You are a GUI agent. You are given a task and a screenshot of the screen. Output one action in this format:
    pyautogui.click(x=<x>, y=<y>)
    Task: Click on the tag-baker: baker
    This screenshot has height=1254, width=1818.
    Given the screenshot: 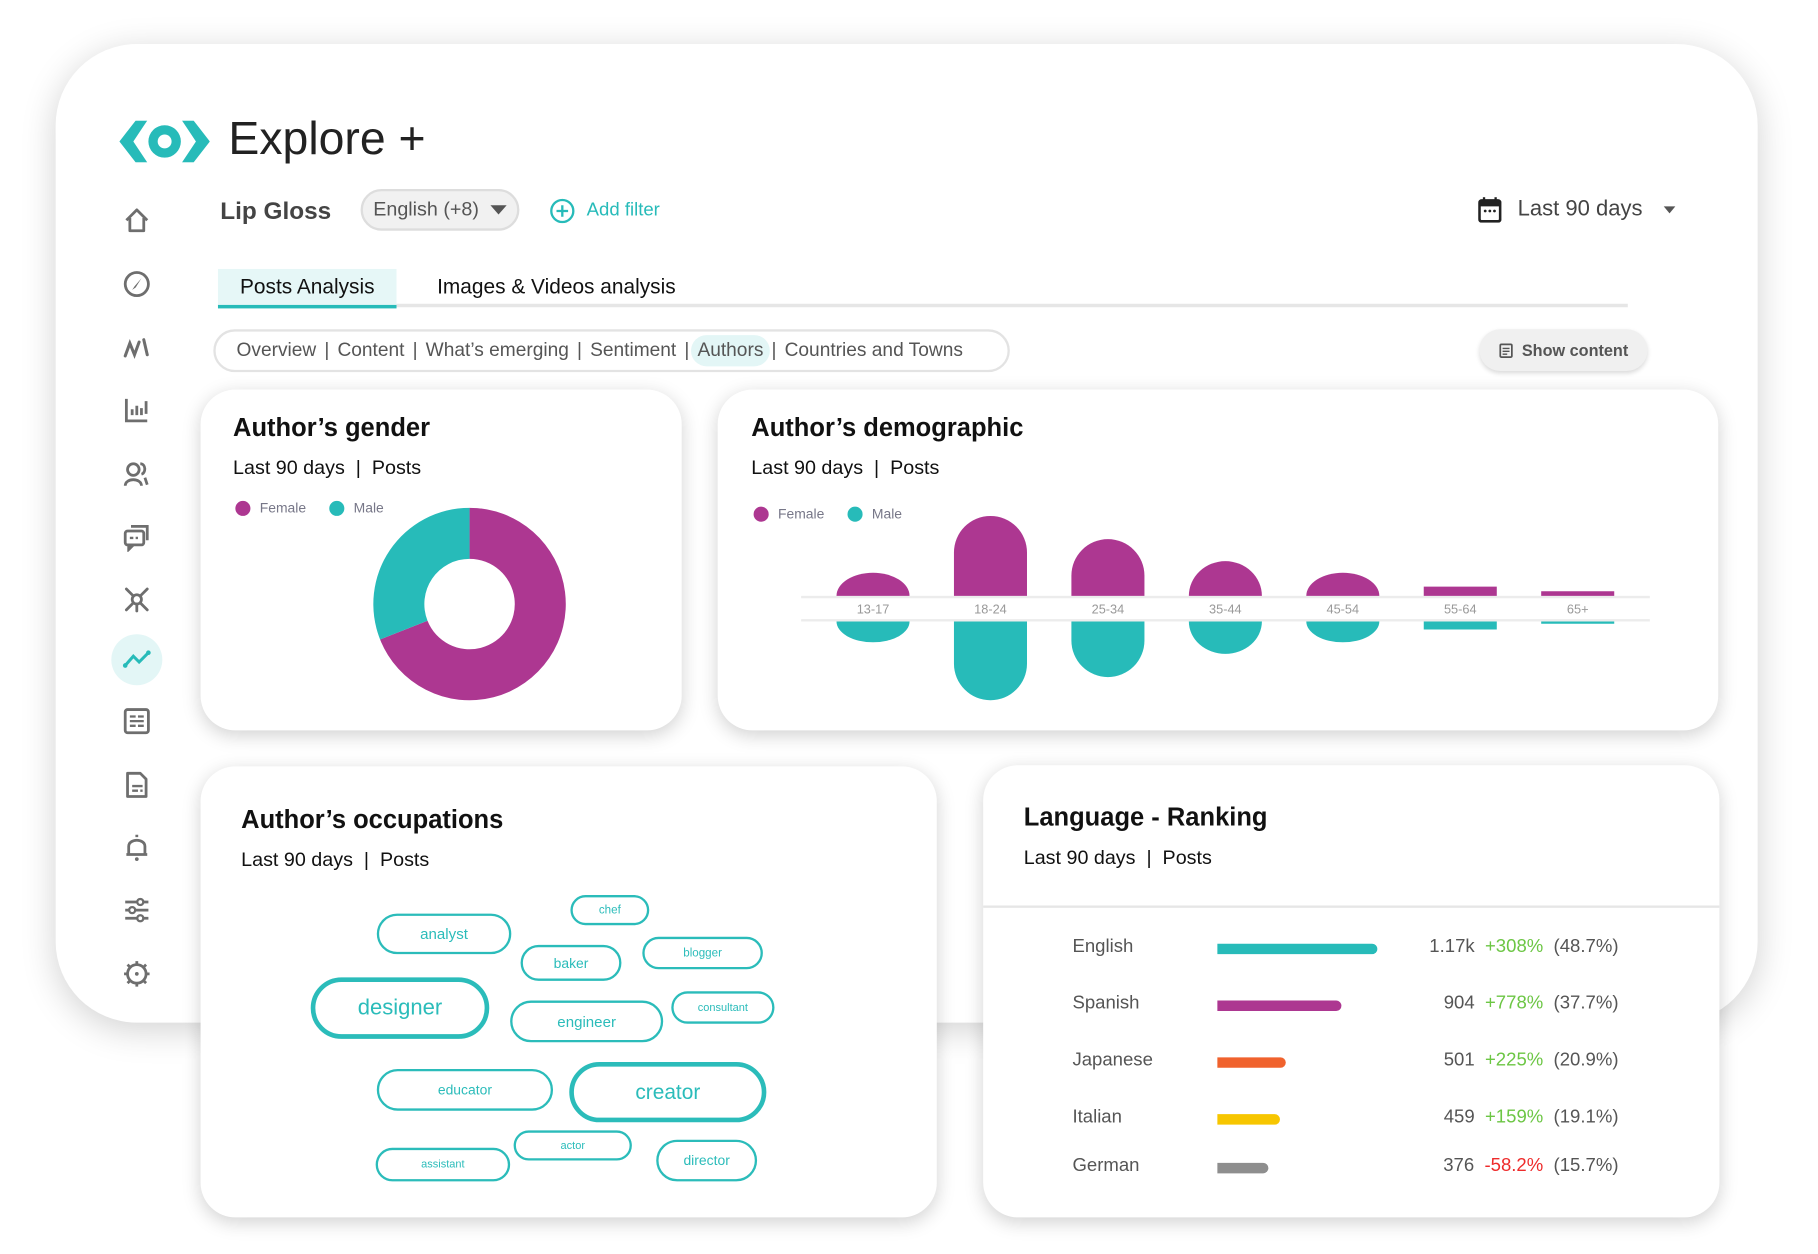 What is the action you would take?
    pyautogui.click(x=571, y=962)
    